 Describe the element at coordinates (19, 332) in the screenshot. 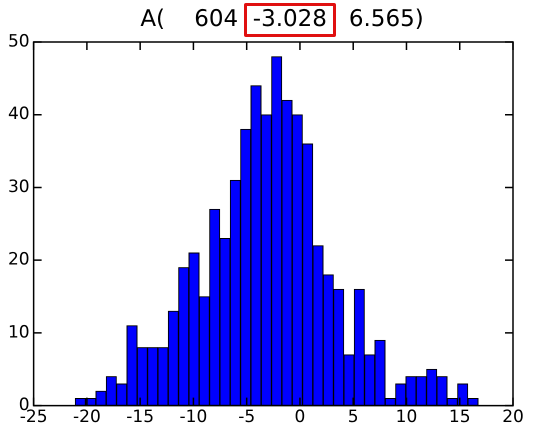

I see `y-tick-label: 10` at that location.